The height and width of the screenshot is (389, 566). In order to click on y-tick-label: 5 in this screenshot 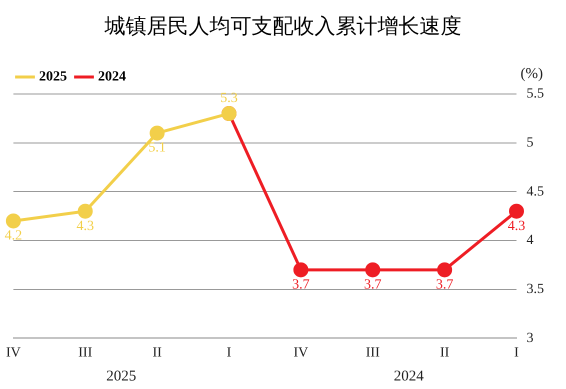, I will do `click(530, 143)`.